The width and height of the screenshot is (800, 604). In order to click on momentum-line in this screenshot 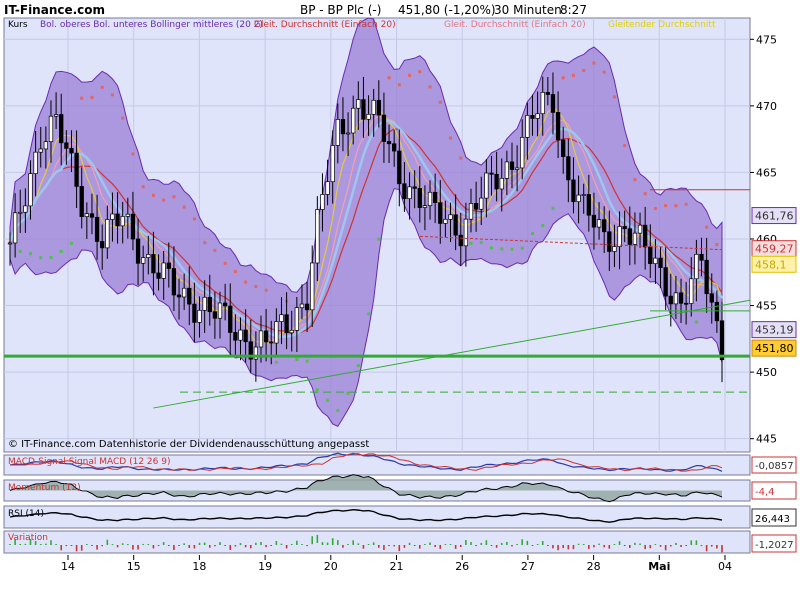, I will do `click(366, 488)`.